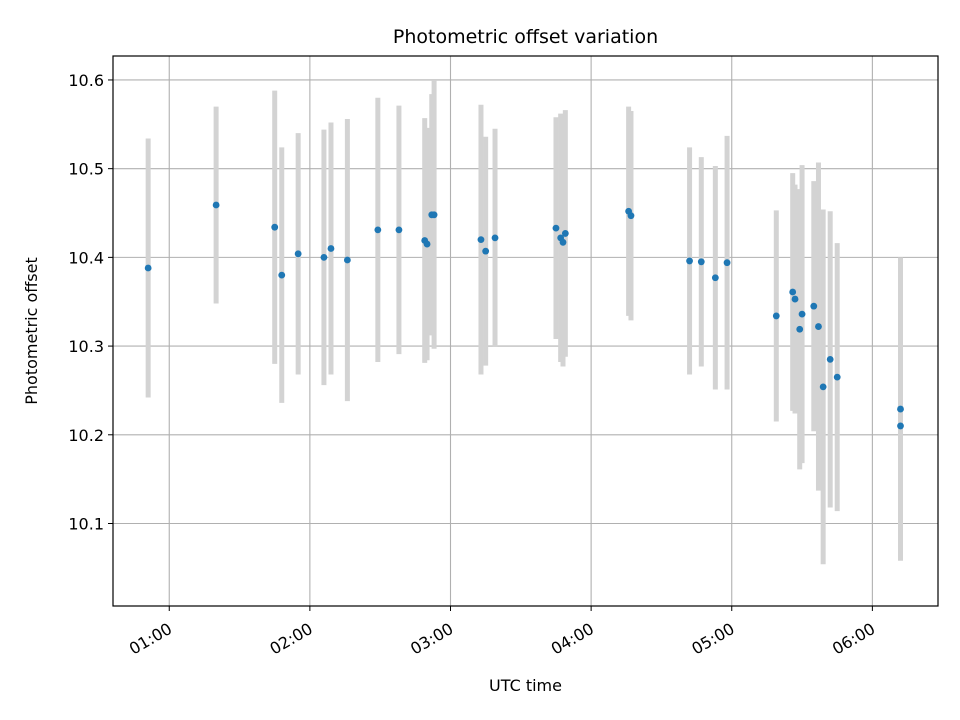 Image resolution: width=960 pixels, height=720 pixels. Describe the element at coordinates (86, 346) in the screenshot. I see `y-tick-label: 10.3` at that location.